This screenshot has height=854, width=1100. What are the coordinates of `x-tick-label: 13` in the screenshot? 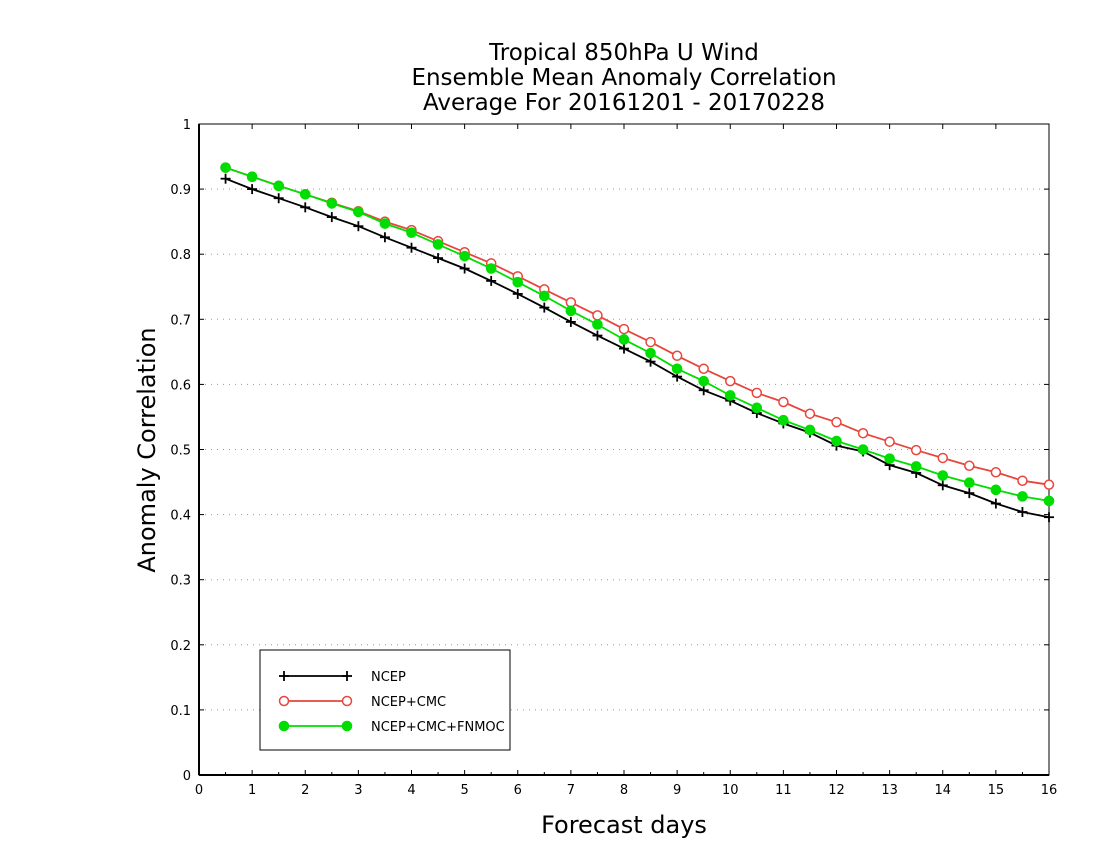 It's located at (889, 790).